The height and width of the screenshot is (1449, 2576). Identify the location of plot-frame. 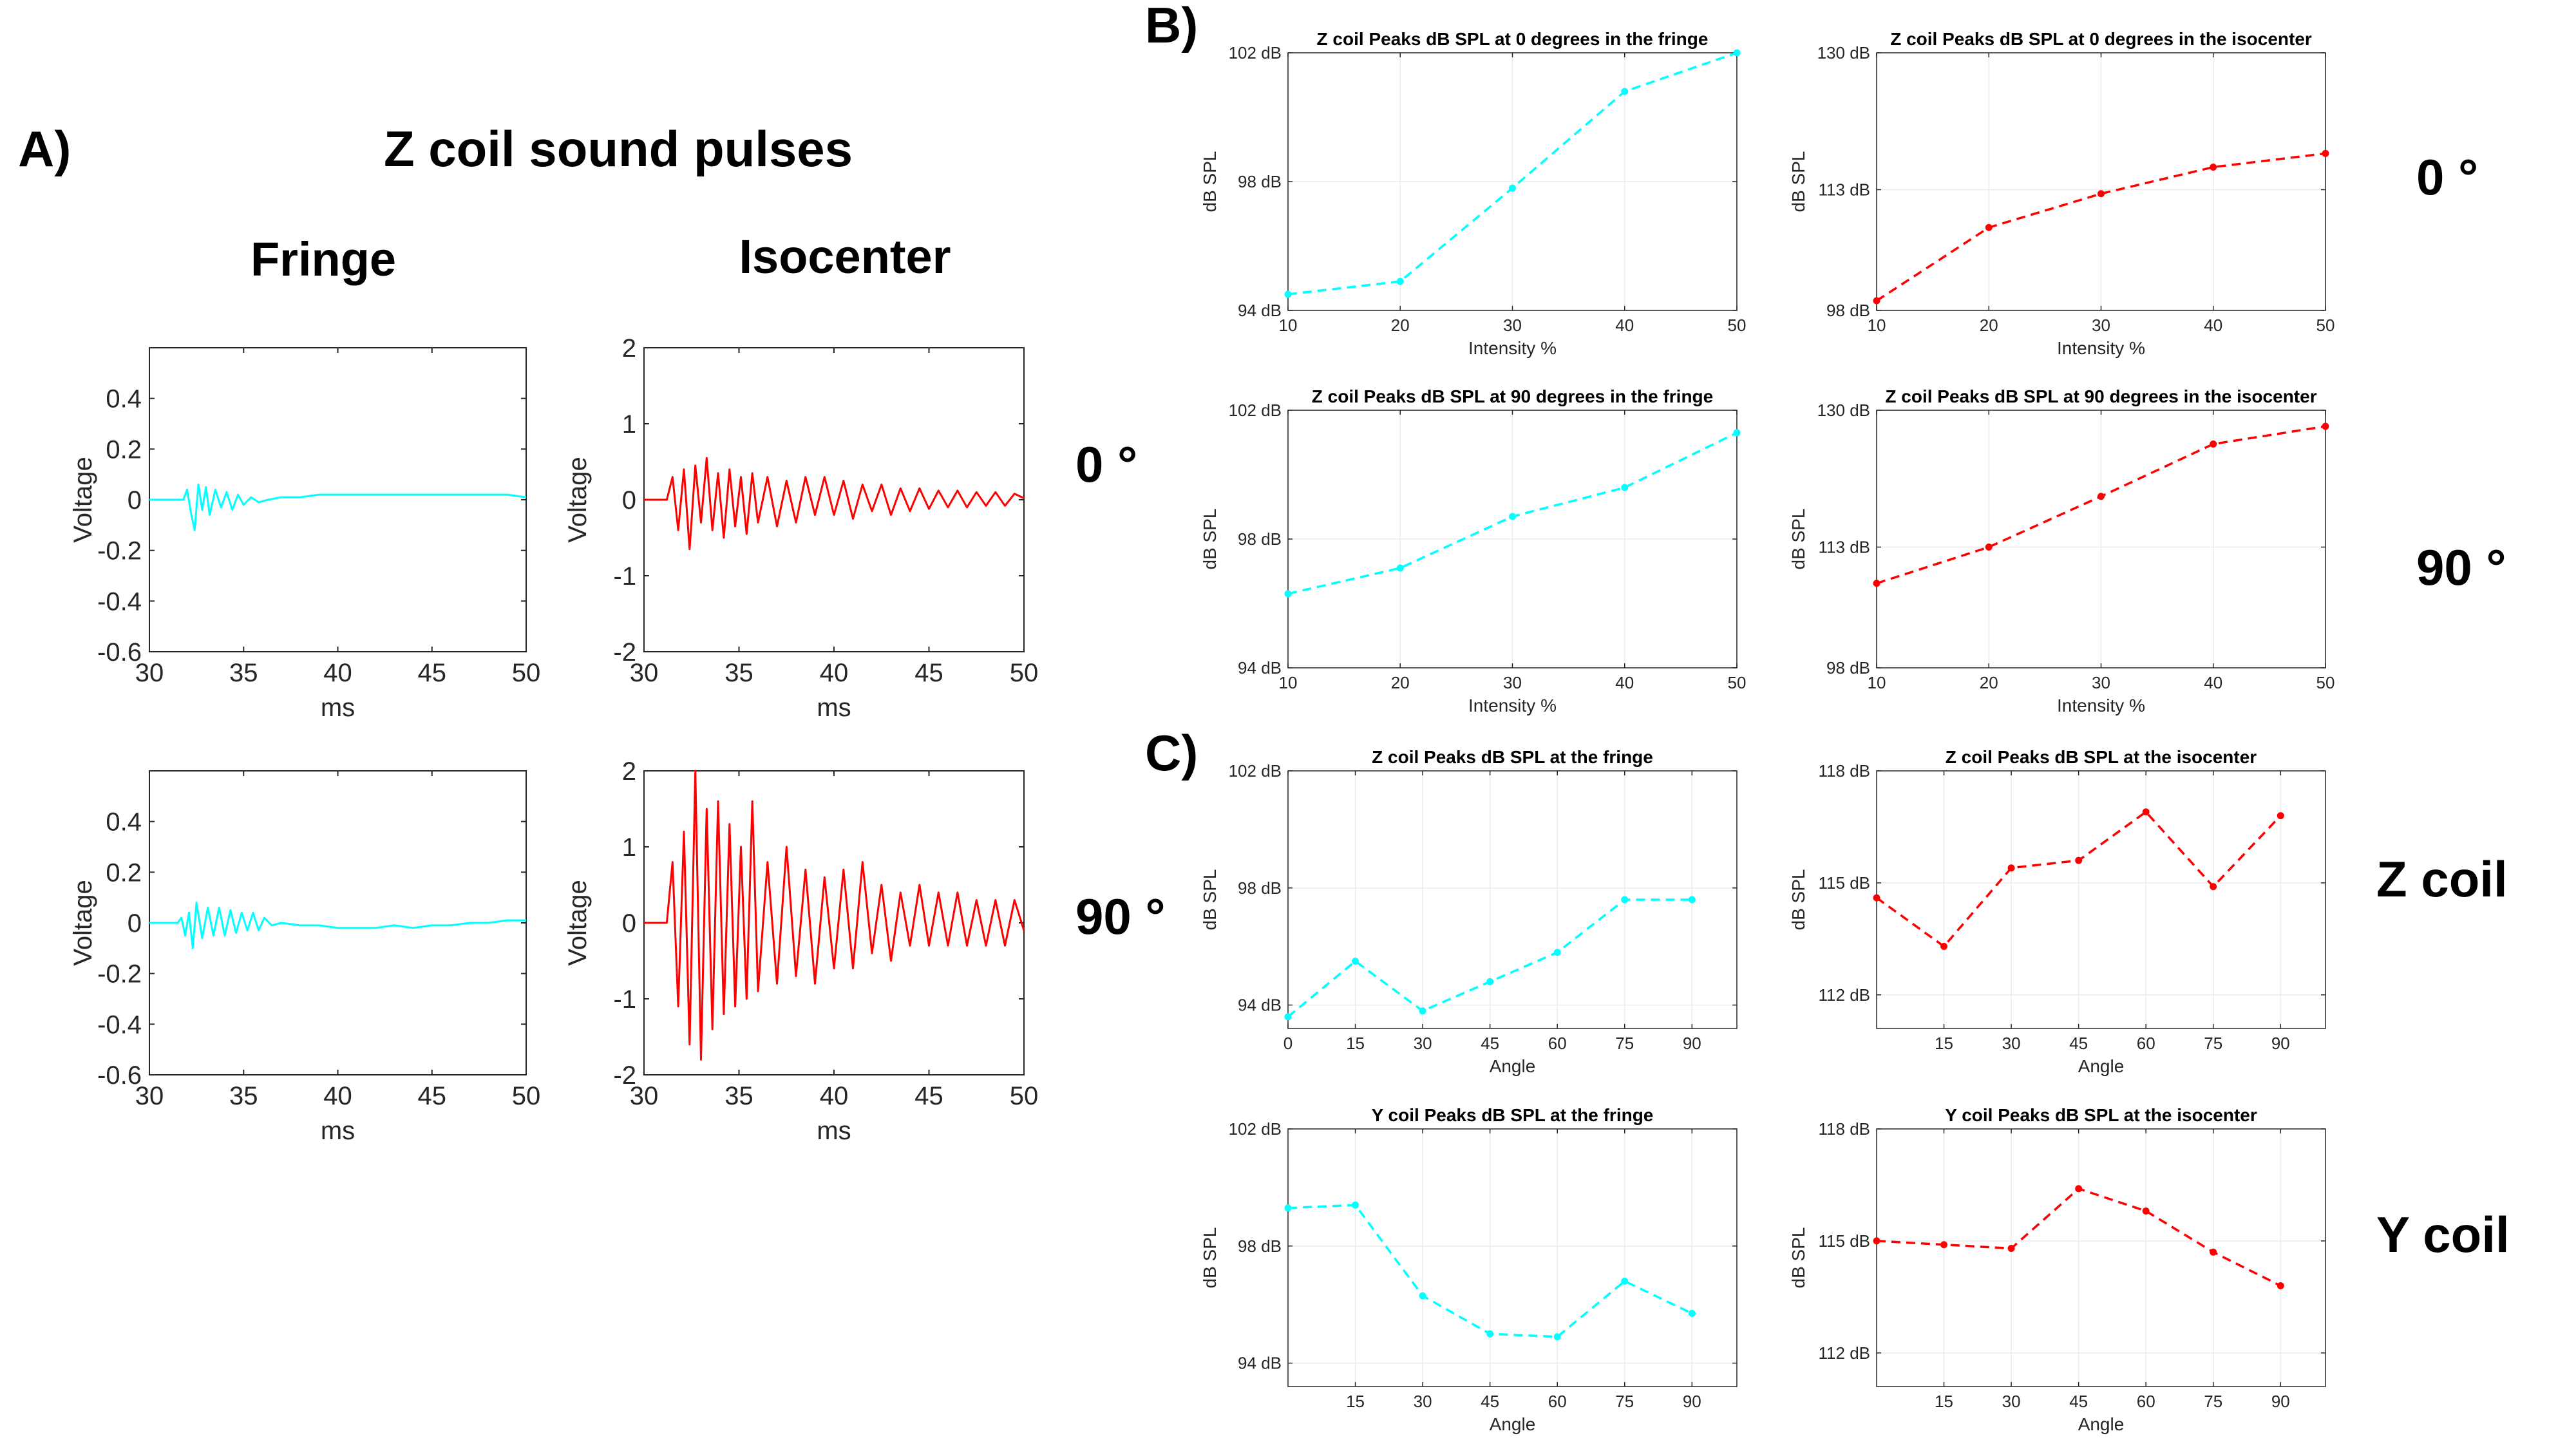
(338, 499).